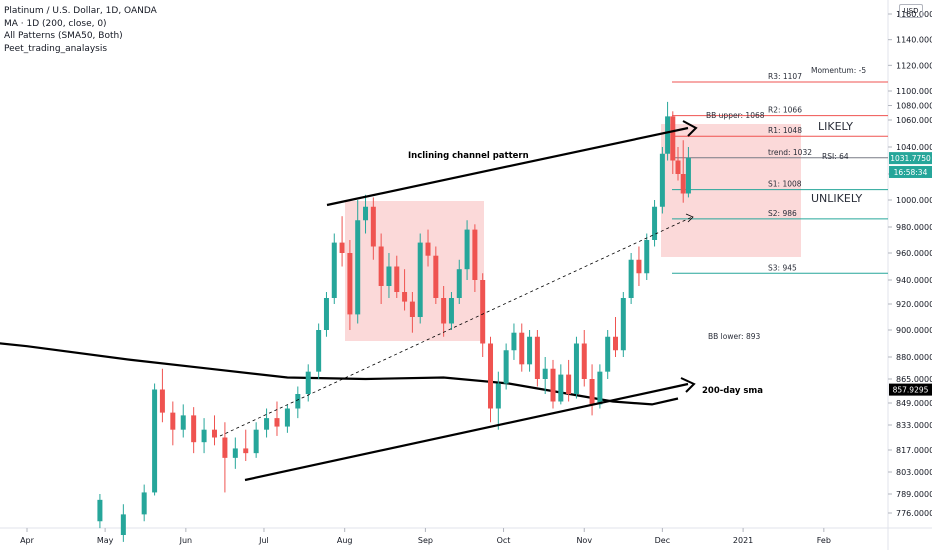 This screenshot has height=550, width=932. Describe the element at coordinates (584, 540) in the screenshot. I see `time-tick-label: Nov` at that location.